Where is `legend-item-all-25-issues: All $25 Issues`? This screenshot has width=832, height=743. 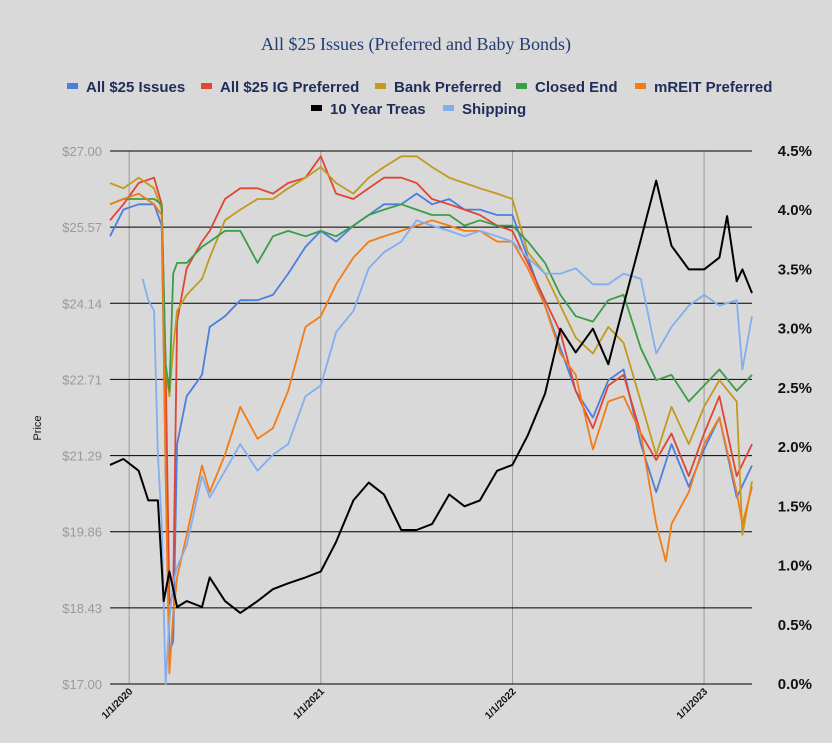
legend-item-all-25-issues: All $25 Issues is located at coordinates (126, 87).